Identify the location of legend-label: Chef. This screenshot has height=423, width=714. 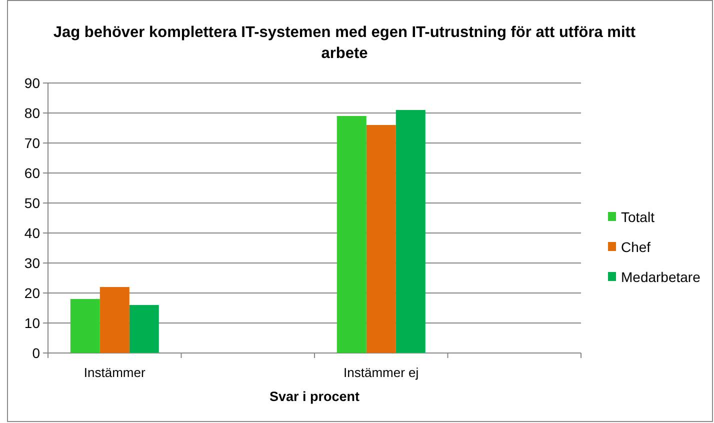
(636, 246).